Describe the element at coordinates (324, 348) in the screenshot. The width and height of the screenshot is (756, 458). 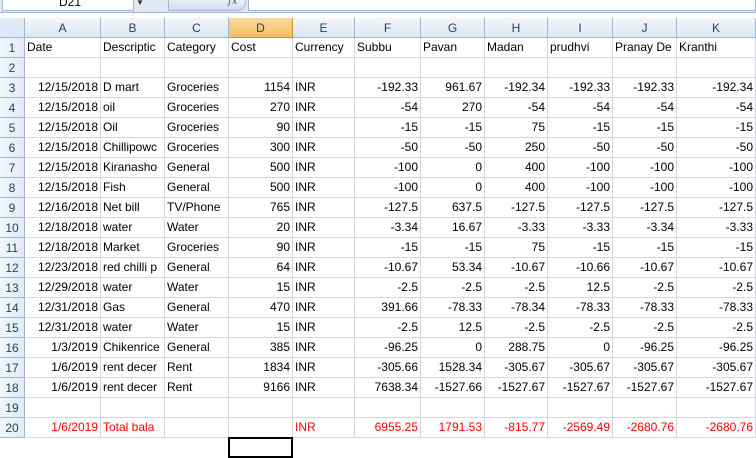
I see `cell-e16: INR` at that location.